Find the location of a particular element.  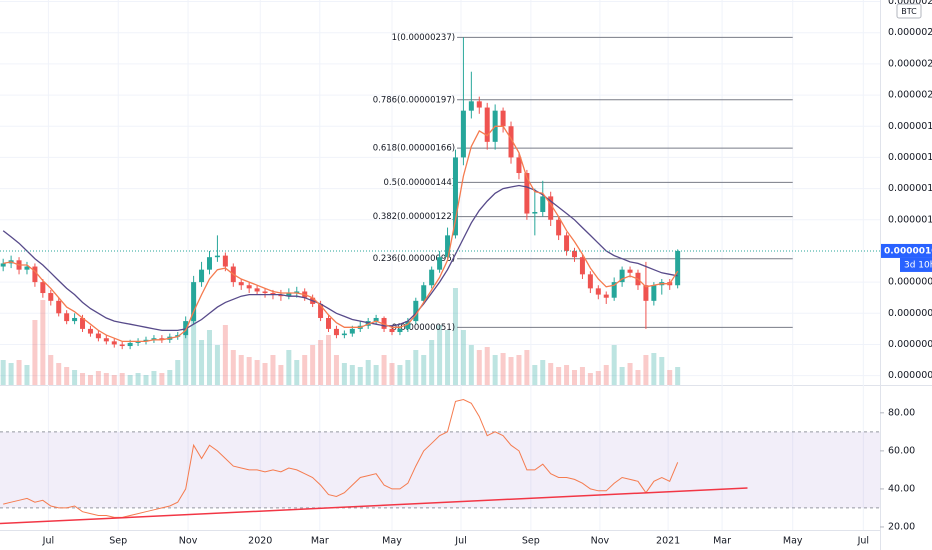

x-tick-label: Mar is located at coordinates (722, 541).